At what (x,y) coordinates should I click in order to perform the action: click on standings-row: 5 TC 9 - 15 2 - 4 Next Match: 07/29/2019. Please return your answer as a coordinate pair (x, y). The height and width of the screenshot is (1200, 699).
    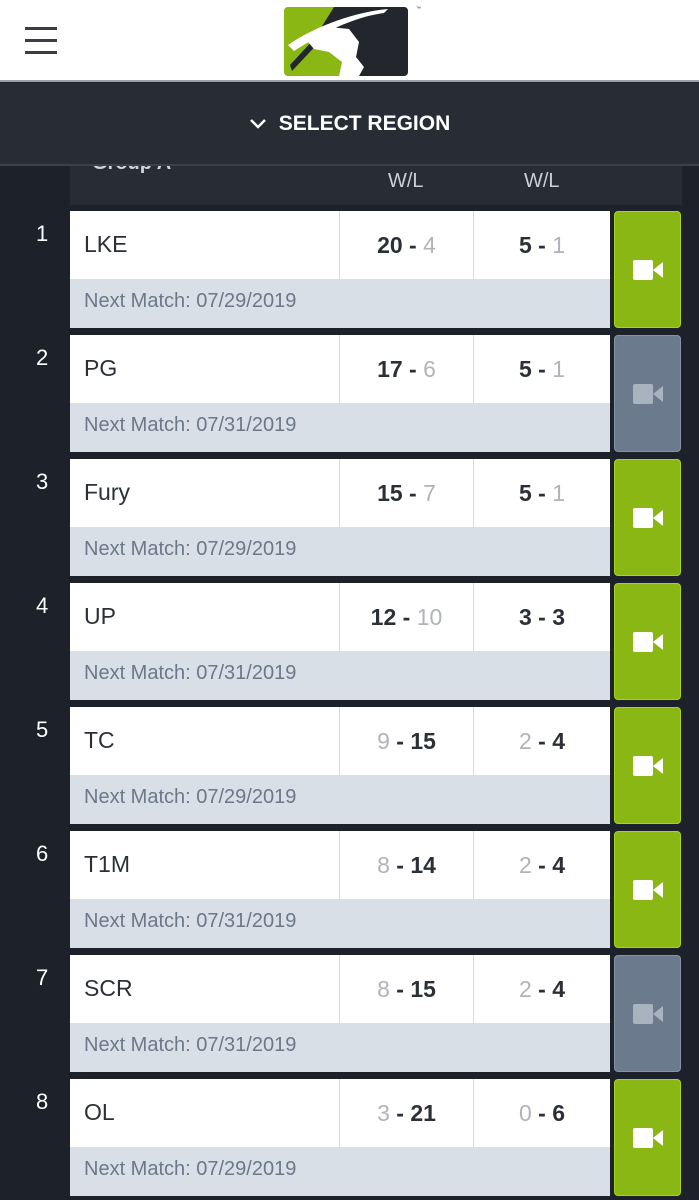
    Looking at the image, I should click on (349, 766).